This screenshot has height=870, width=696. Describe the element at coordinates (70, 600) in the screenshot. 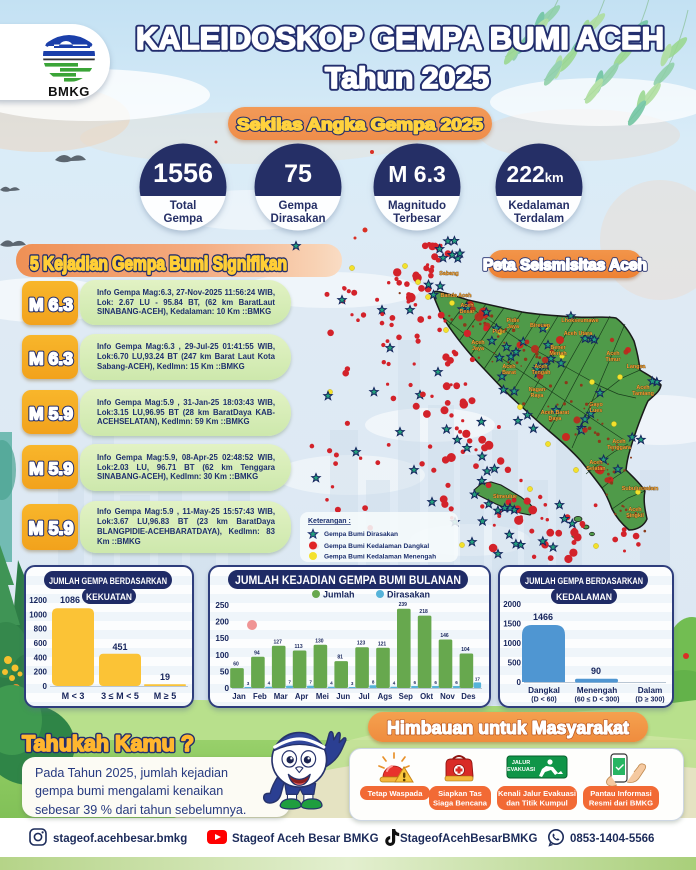

I see `svg-text: 1086` at that location.